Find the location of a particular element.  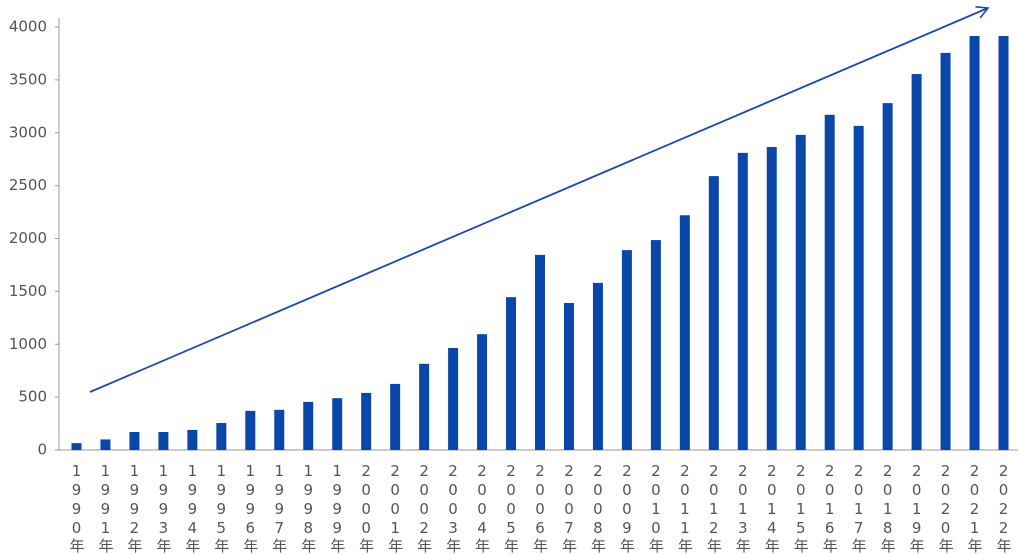

x-tick-label: 2005年 is located at coordinates (511, 508).